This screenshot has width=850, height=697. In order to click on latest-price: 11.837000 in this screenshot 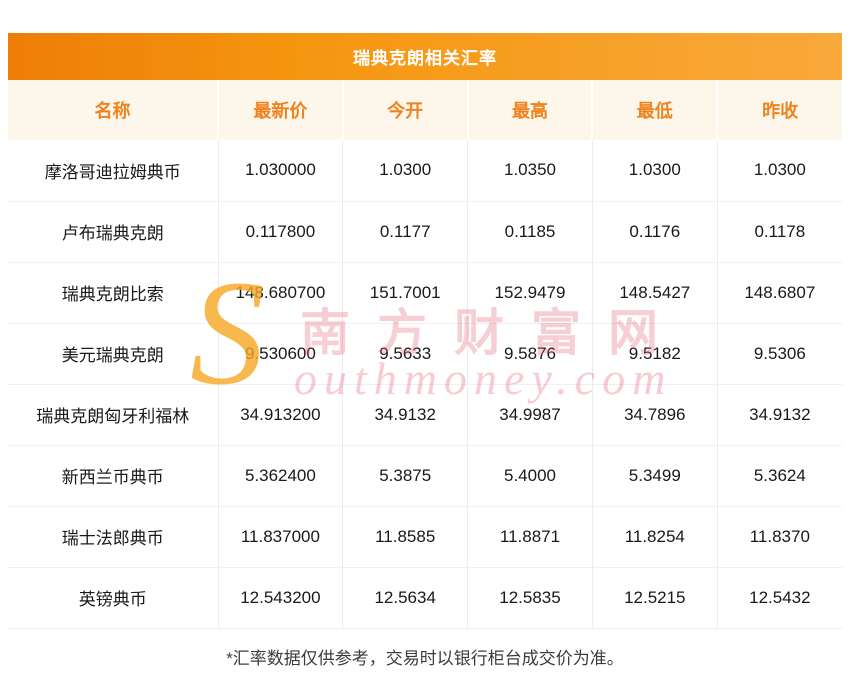, I will do `click(280, 537)`.